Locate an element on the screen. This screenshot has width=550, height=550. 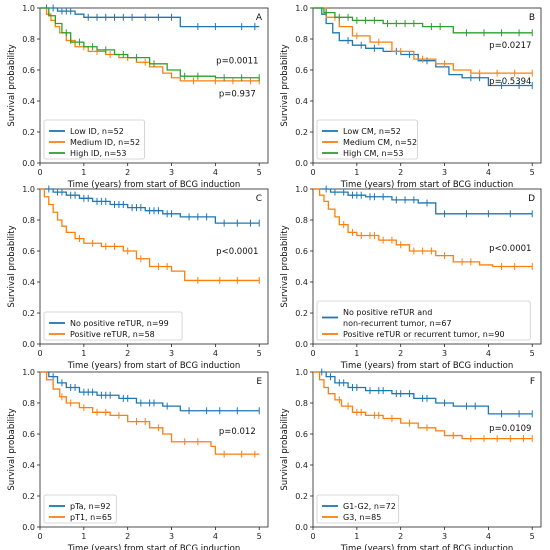
legend-label: Low ID, n=52 is located at coordinates (97, 131).